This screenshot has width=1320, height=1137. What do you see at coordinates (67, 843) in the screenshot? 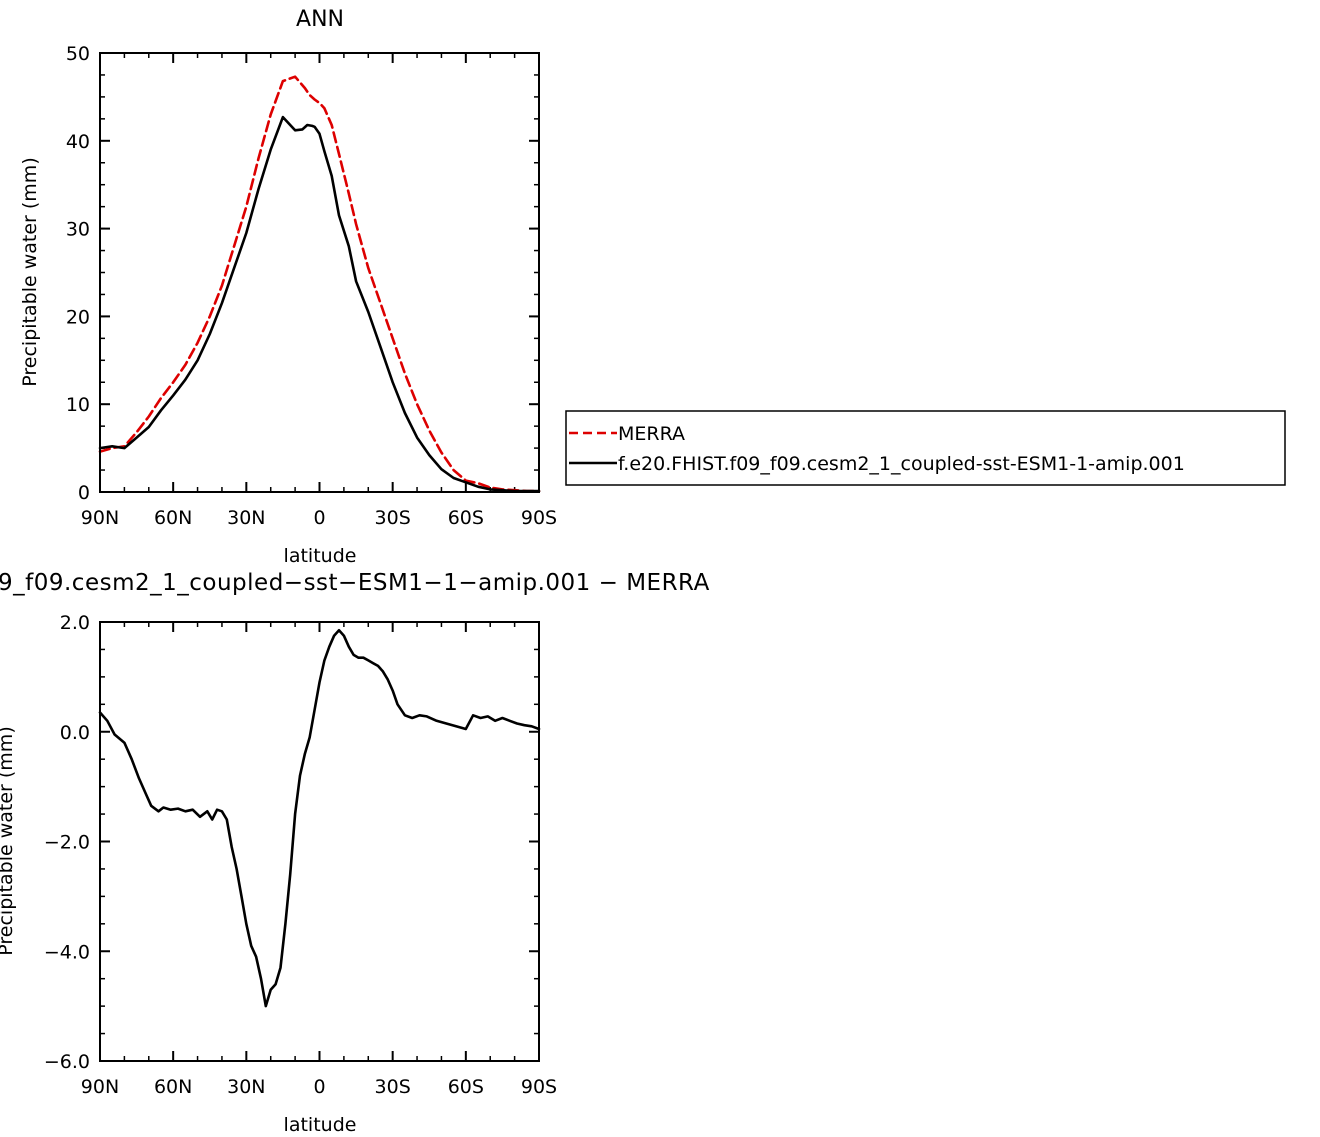
I see `y-tick-label: −2.0` at bounding box center [67, 843].